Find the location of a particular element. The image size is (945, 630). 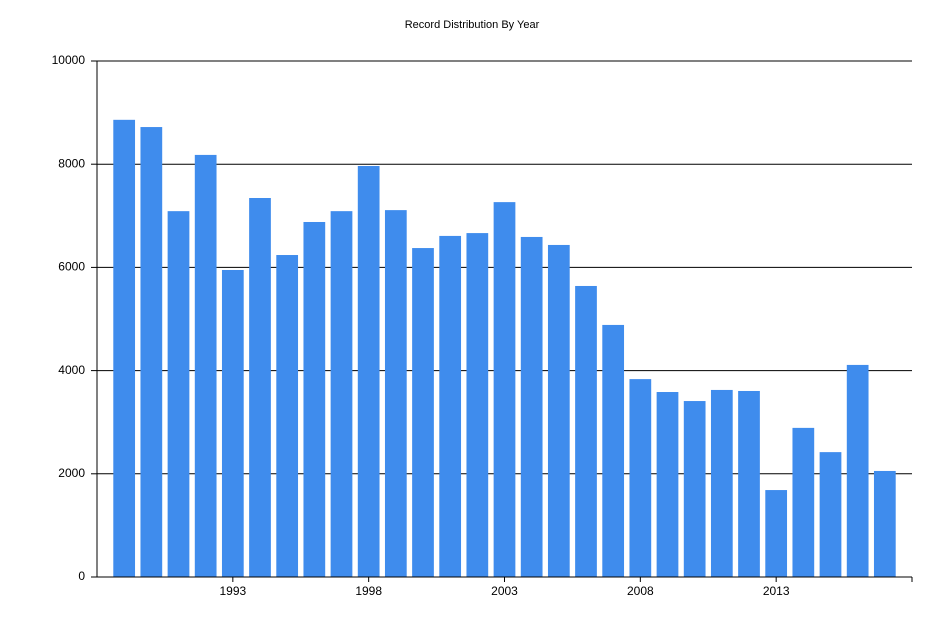

y-tick-label: 10000 is located at coordinates (69, 60).